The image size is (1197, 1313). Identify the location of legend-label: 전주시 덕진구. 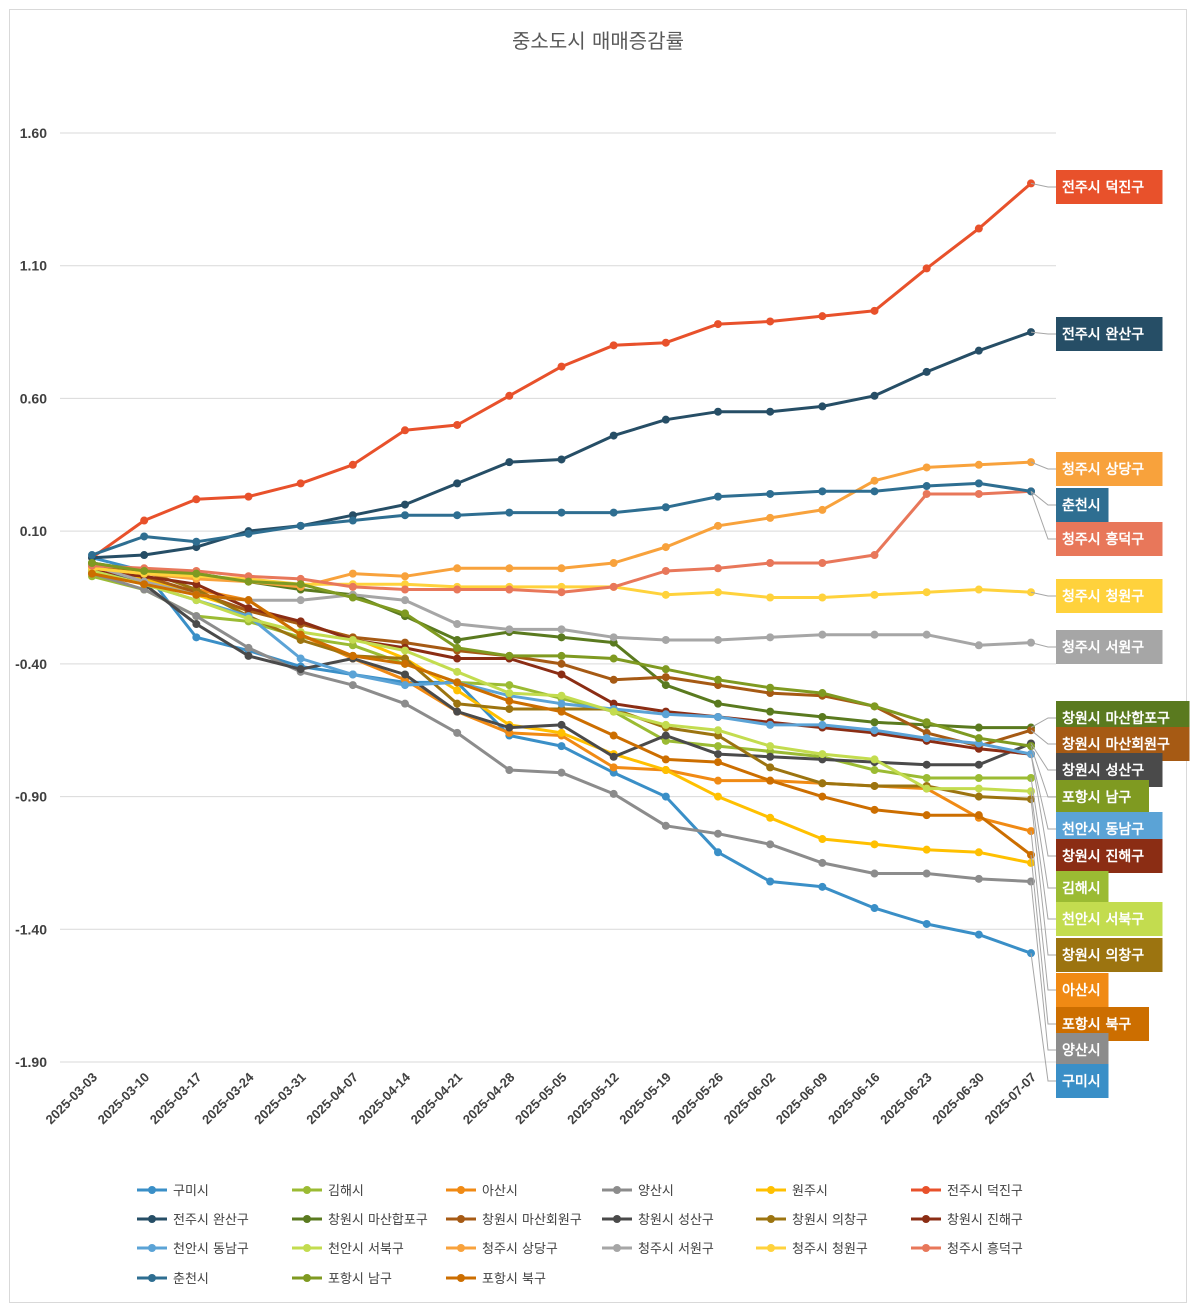
(985, 1191).